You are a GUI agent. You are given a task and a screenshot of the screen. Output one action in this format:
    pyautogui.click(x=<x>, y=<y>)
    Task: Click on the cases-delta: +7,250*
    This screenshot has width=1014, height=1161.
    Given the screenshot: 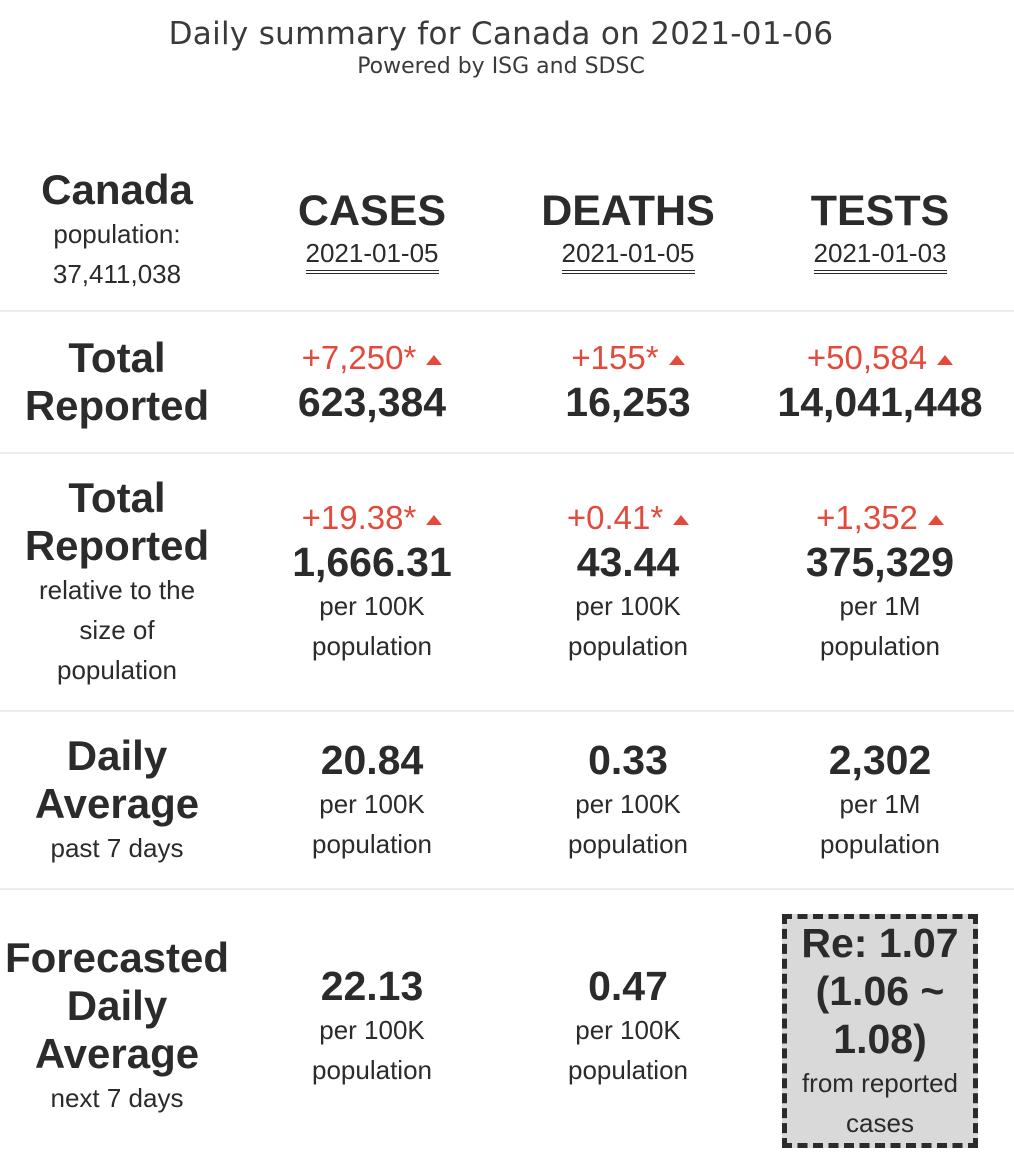 What is the action you would take?
    pyautogui.click(x=372, y=358)
    